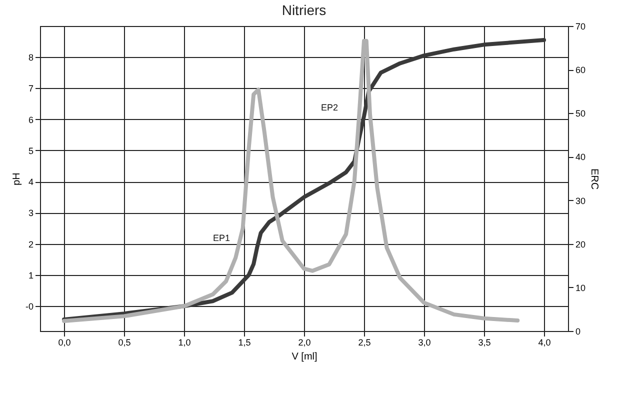 This screenshot has width=624, height=400. What do you see at coordinates (578, 331) in the screenshot?
I see `y2-tick-label: 0` at bounding box center [578, 331].